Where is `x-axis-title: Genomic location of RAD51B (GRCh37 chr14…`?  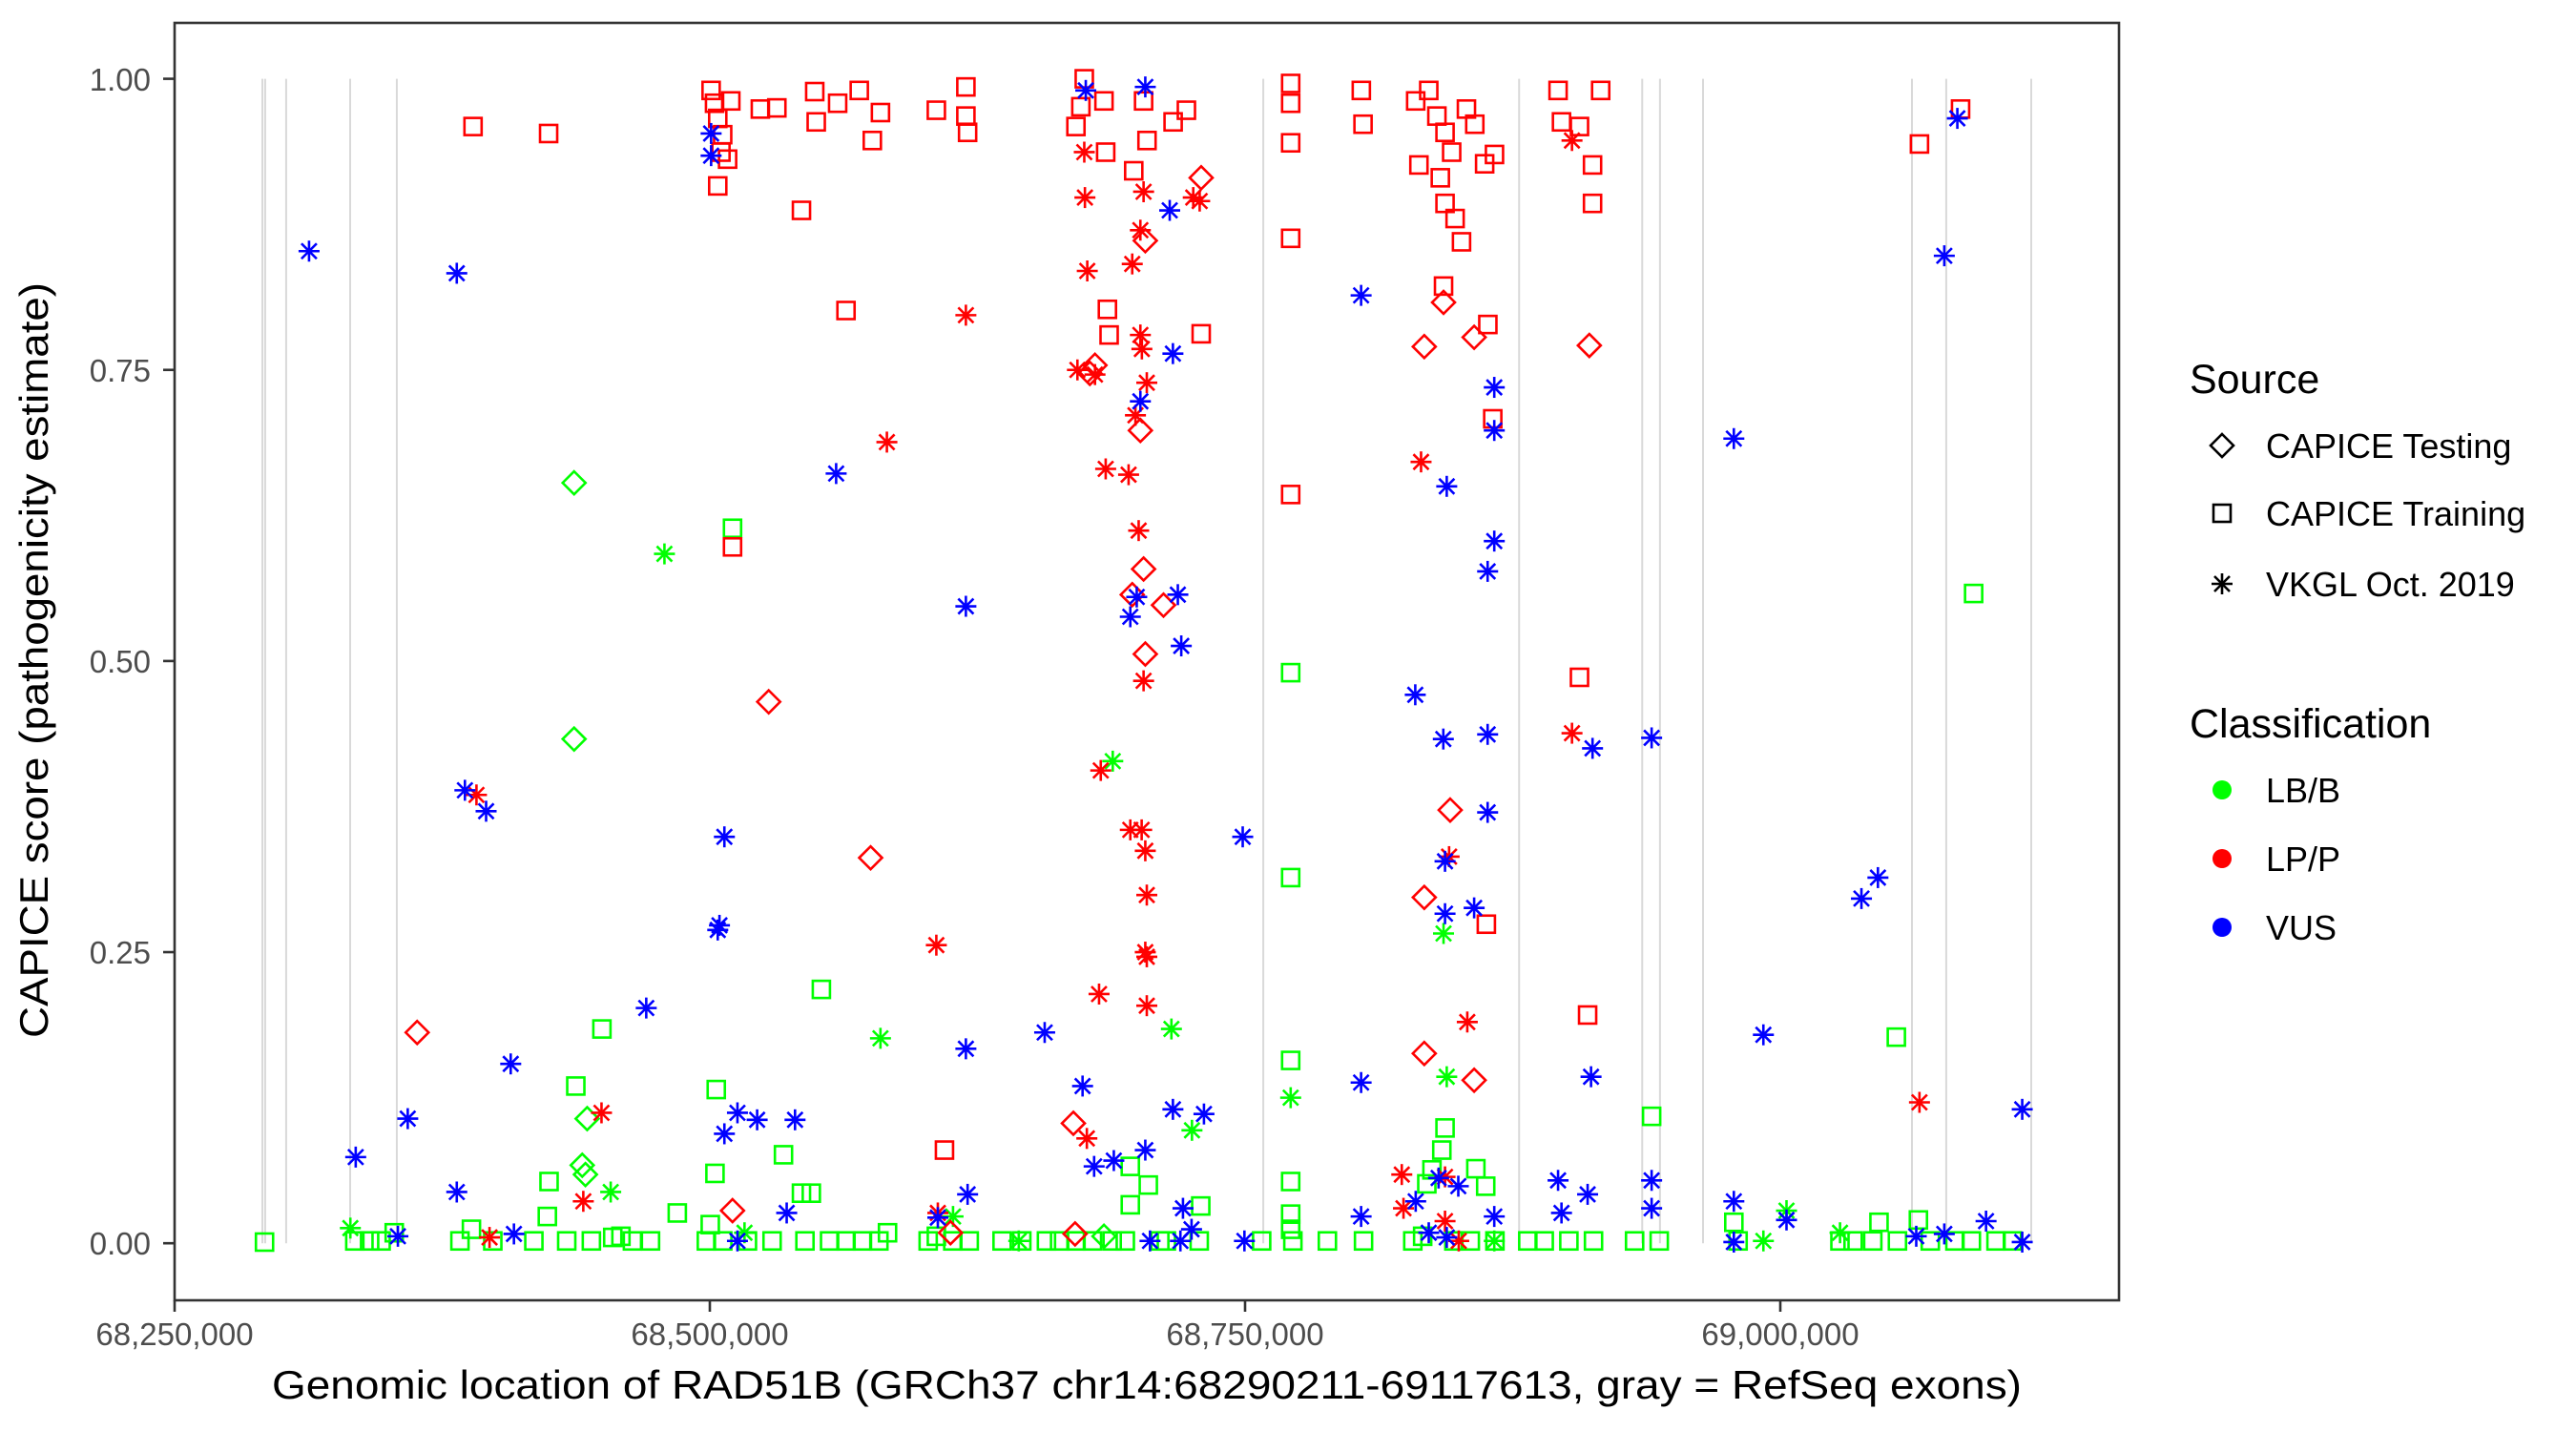
x-axis-title: Genomic location of RAD51B (GRCh37 chr14… is located at coordinates (1147, 1384).